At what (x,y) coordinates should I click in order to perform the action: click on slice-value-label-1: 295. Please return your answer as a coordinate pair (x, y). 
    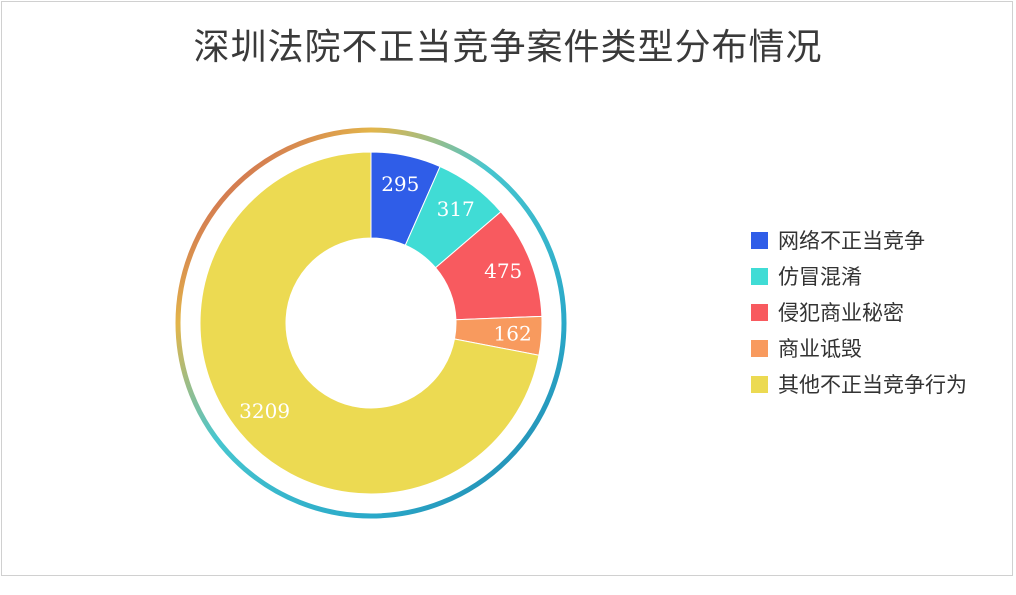
    Looking at the image, I should click on (400, 184).